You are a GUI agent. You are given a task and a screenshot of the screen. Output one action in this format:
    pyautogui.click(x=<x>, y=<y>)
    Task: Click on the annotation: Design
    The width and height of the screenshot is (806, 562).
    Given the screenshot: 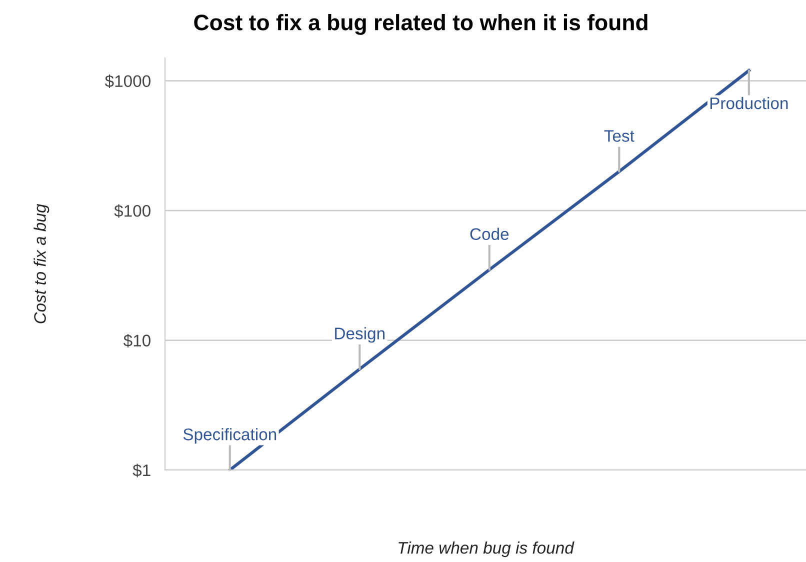 What is the action you would take?
    pyautogui.click(x=359, y=335)
    